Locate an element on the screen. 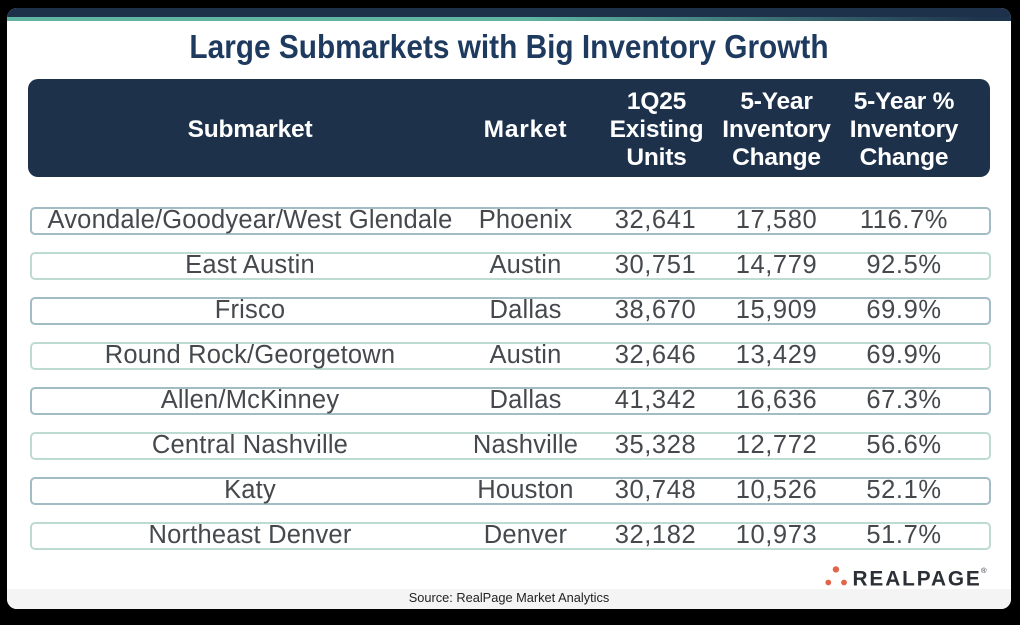  svg-text: REALPAGE is located at coordinates (917, 579).